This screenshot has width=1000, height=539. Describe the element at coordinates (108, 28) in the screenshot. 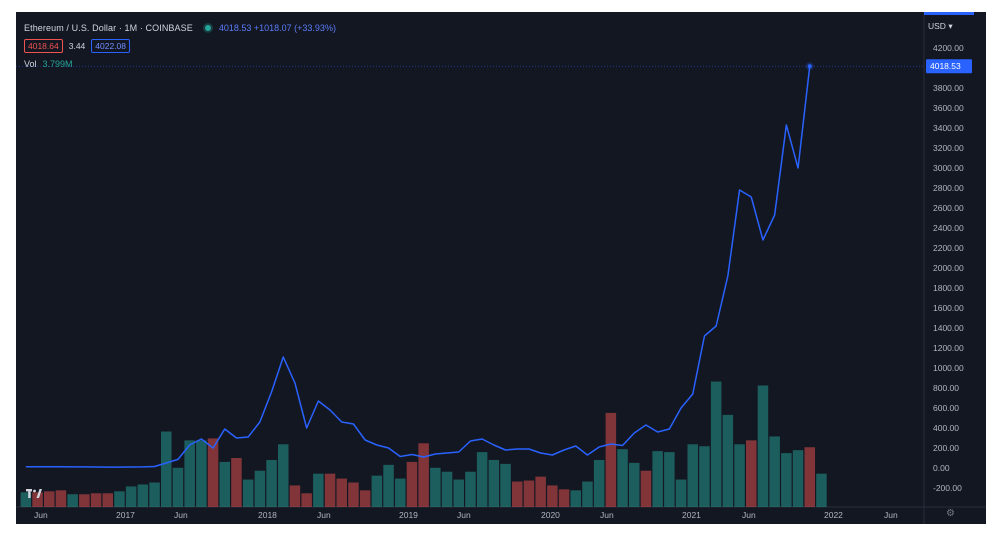

I see `symbol-title: Ethereum / U.S. Dollar · 1M · COINBASE` at that location.